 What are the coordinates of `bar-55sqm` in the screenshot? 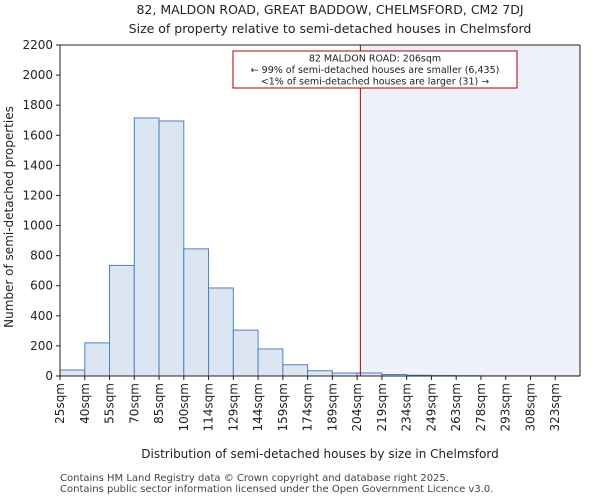 It's located at (122, 320).